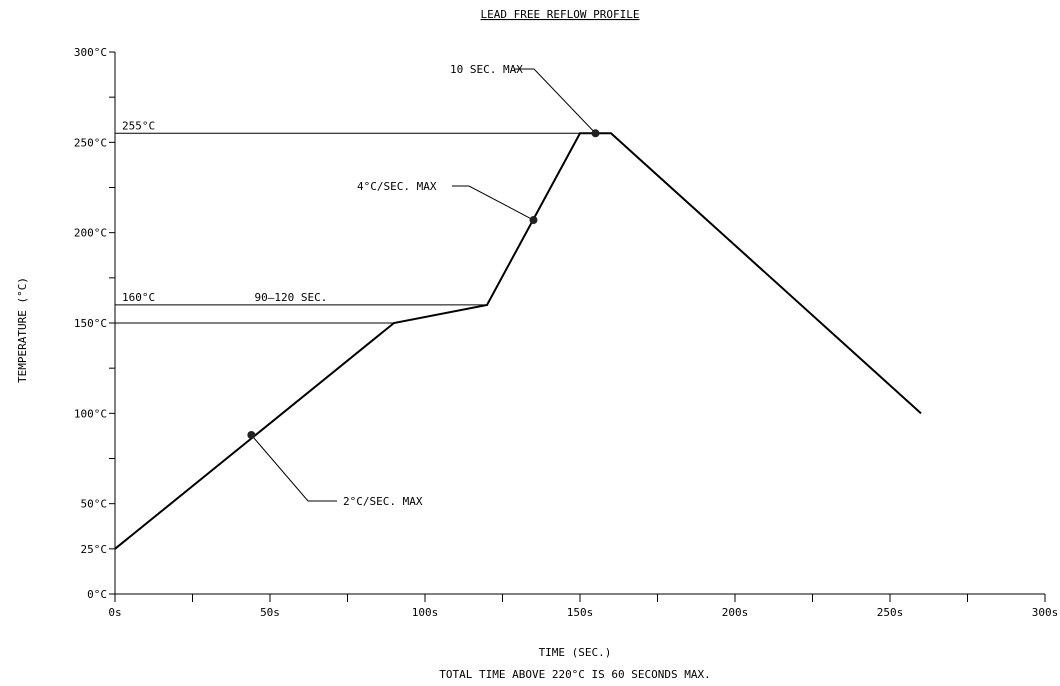 The image size is (1060, 686). I want to click on y-tick-label: 25°C, so click(94, 549).